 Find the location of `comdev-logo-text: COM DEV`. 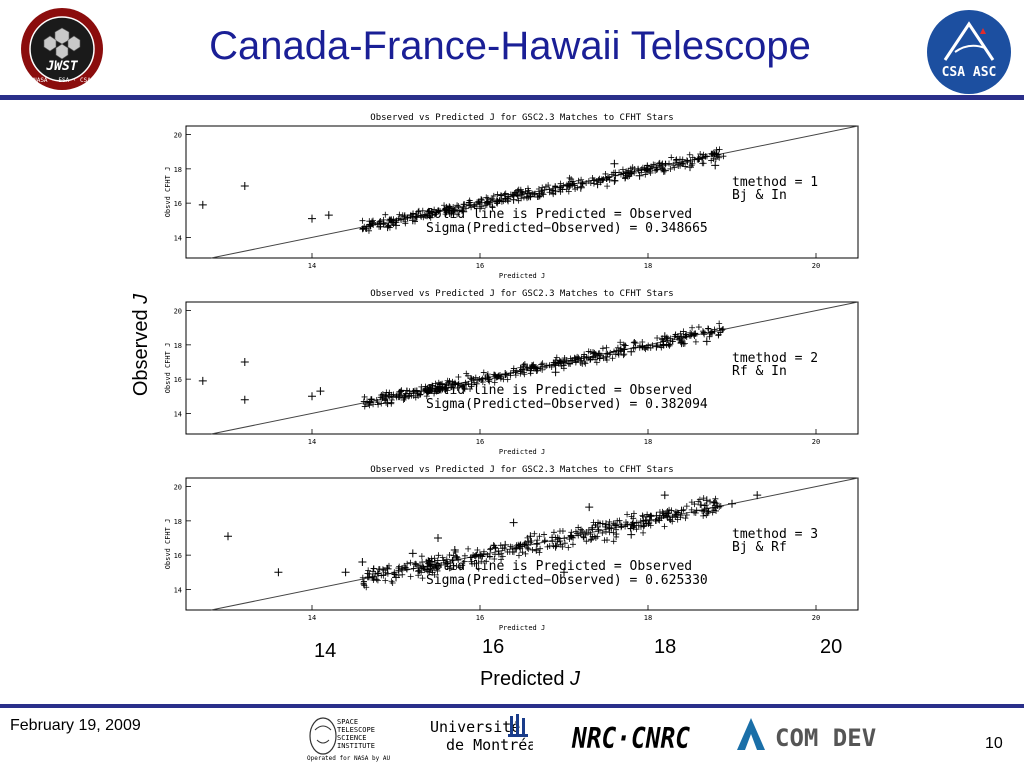

comdev-logo-text: COM DEV is located at coordinates (825, 738).